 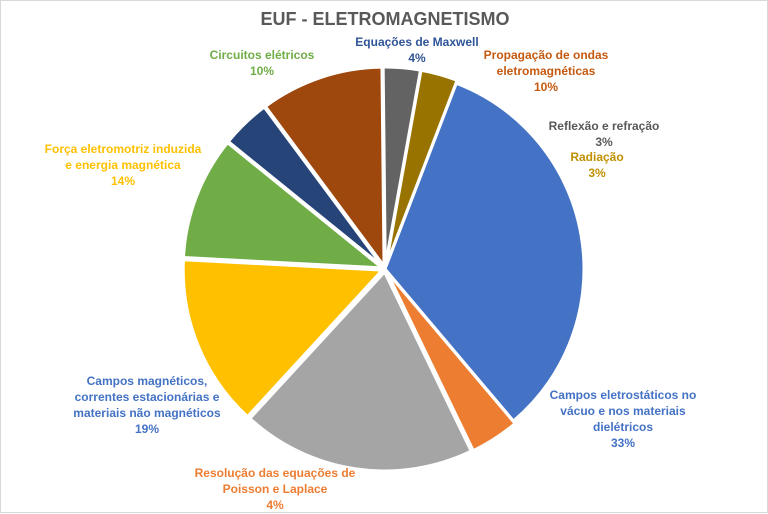 What do you see at coordinates (385, 19) in the screenshot?
I see `chart-title: EUF - ELETROMAGNETISMO` at bounding box center [385, 19].